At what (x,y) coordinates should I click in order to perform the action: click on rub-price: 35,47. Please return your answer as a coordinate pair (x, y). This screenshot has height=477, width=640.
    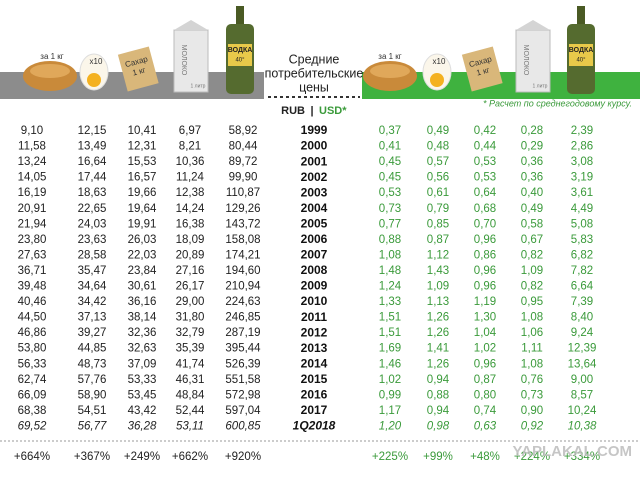
    Looking at the image, I should click on (92, 271).